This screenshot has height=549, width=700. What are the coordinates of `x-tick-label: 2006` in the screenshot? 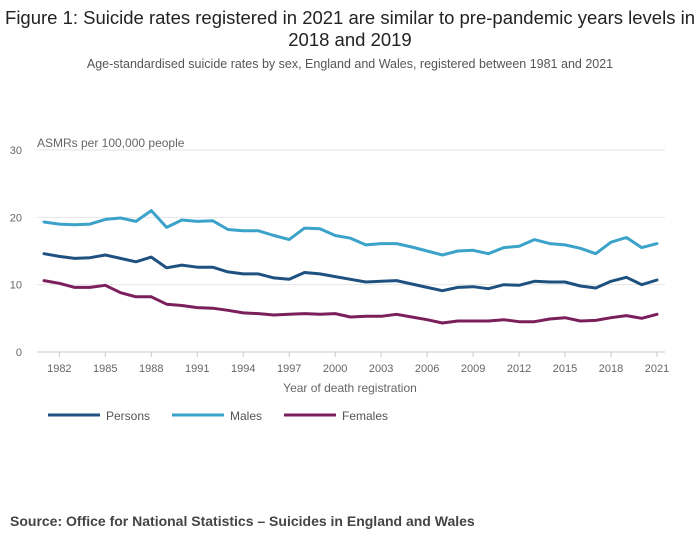 It's located at (427, 369).